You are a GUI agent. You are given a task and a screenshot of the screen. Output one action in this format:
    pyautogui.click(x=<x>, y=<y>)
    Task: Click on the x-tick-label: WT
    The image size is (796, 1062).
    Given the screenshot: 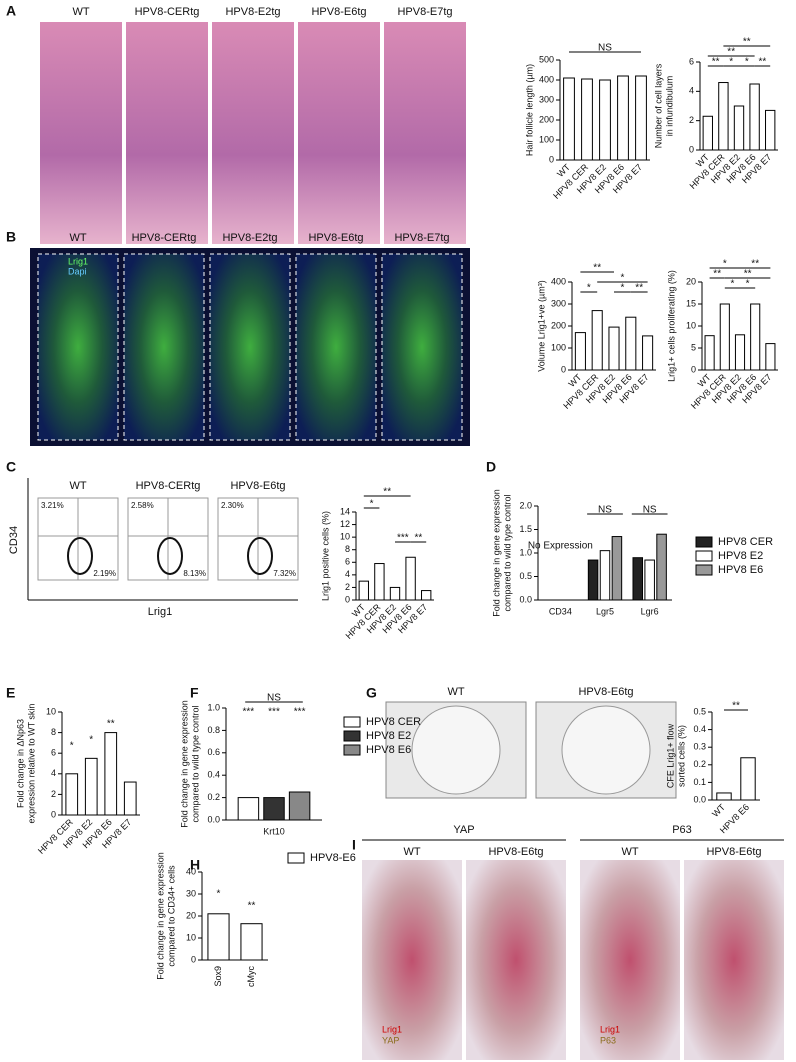 What is the action you would take?
    pyautogui.click(x=718, y=810)
    